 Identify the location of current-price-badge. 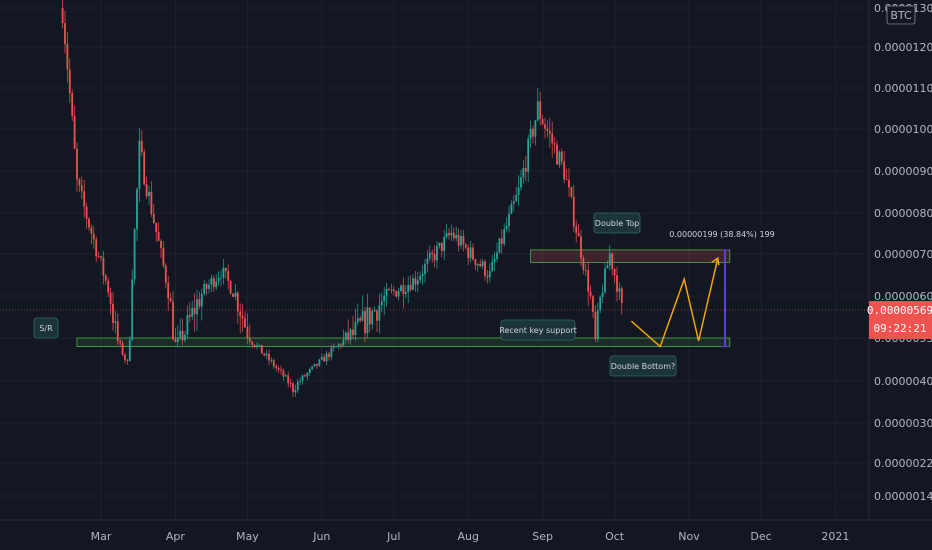
(900, 320).